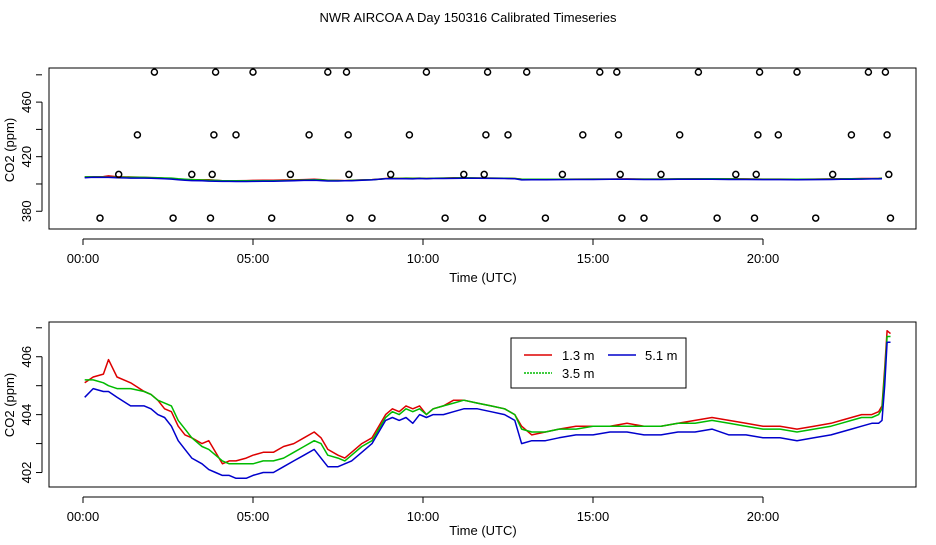 Image resolution: width=936 pixels, height=545 pixels. What do you see at coordinates (26, 102) in the screenshot?
I see `top-y-tick-label: 460` at bounding box center [26, 102].